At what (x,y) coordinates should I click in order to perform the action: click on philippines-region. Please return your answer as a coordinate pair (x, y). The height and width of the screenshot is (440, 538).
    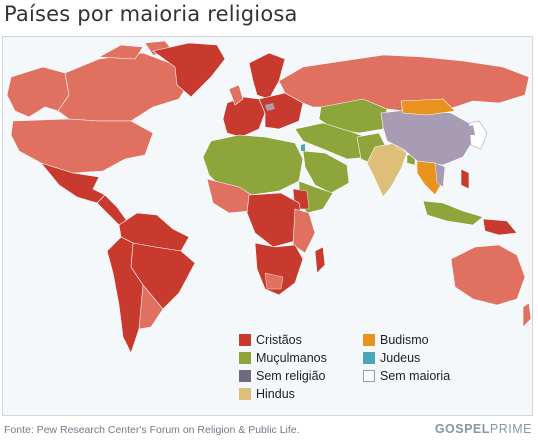
    Looking at the image, I should click on (465, 179).